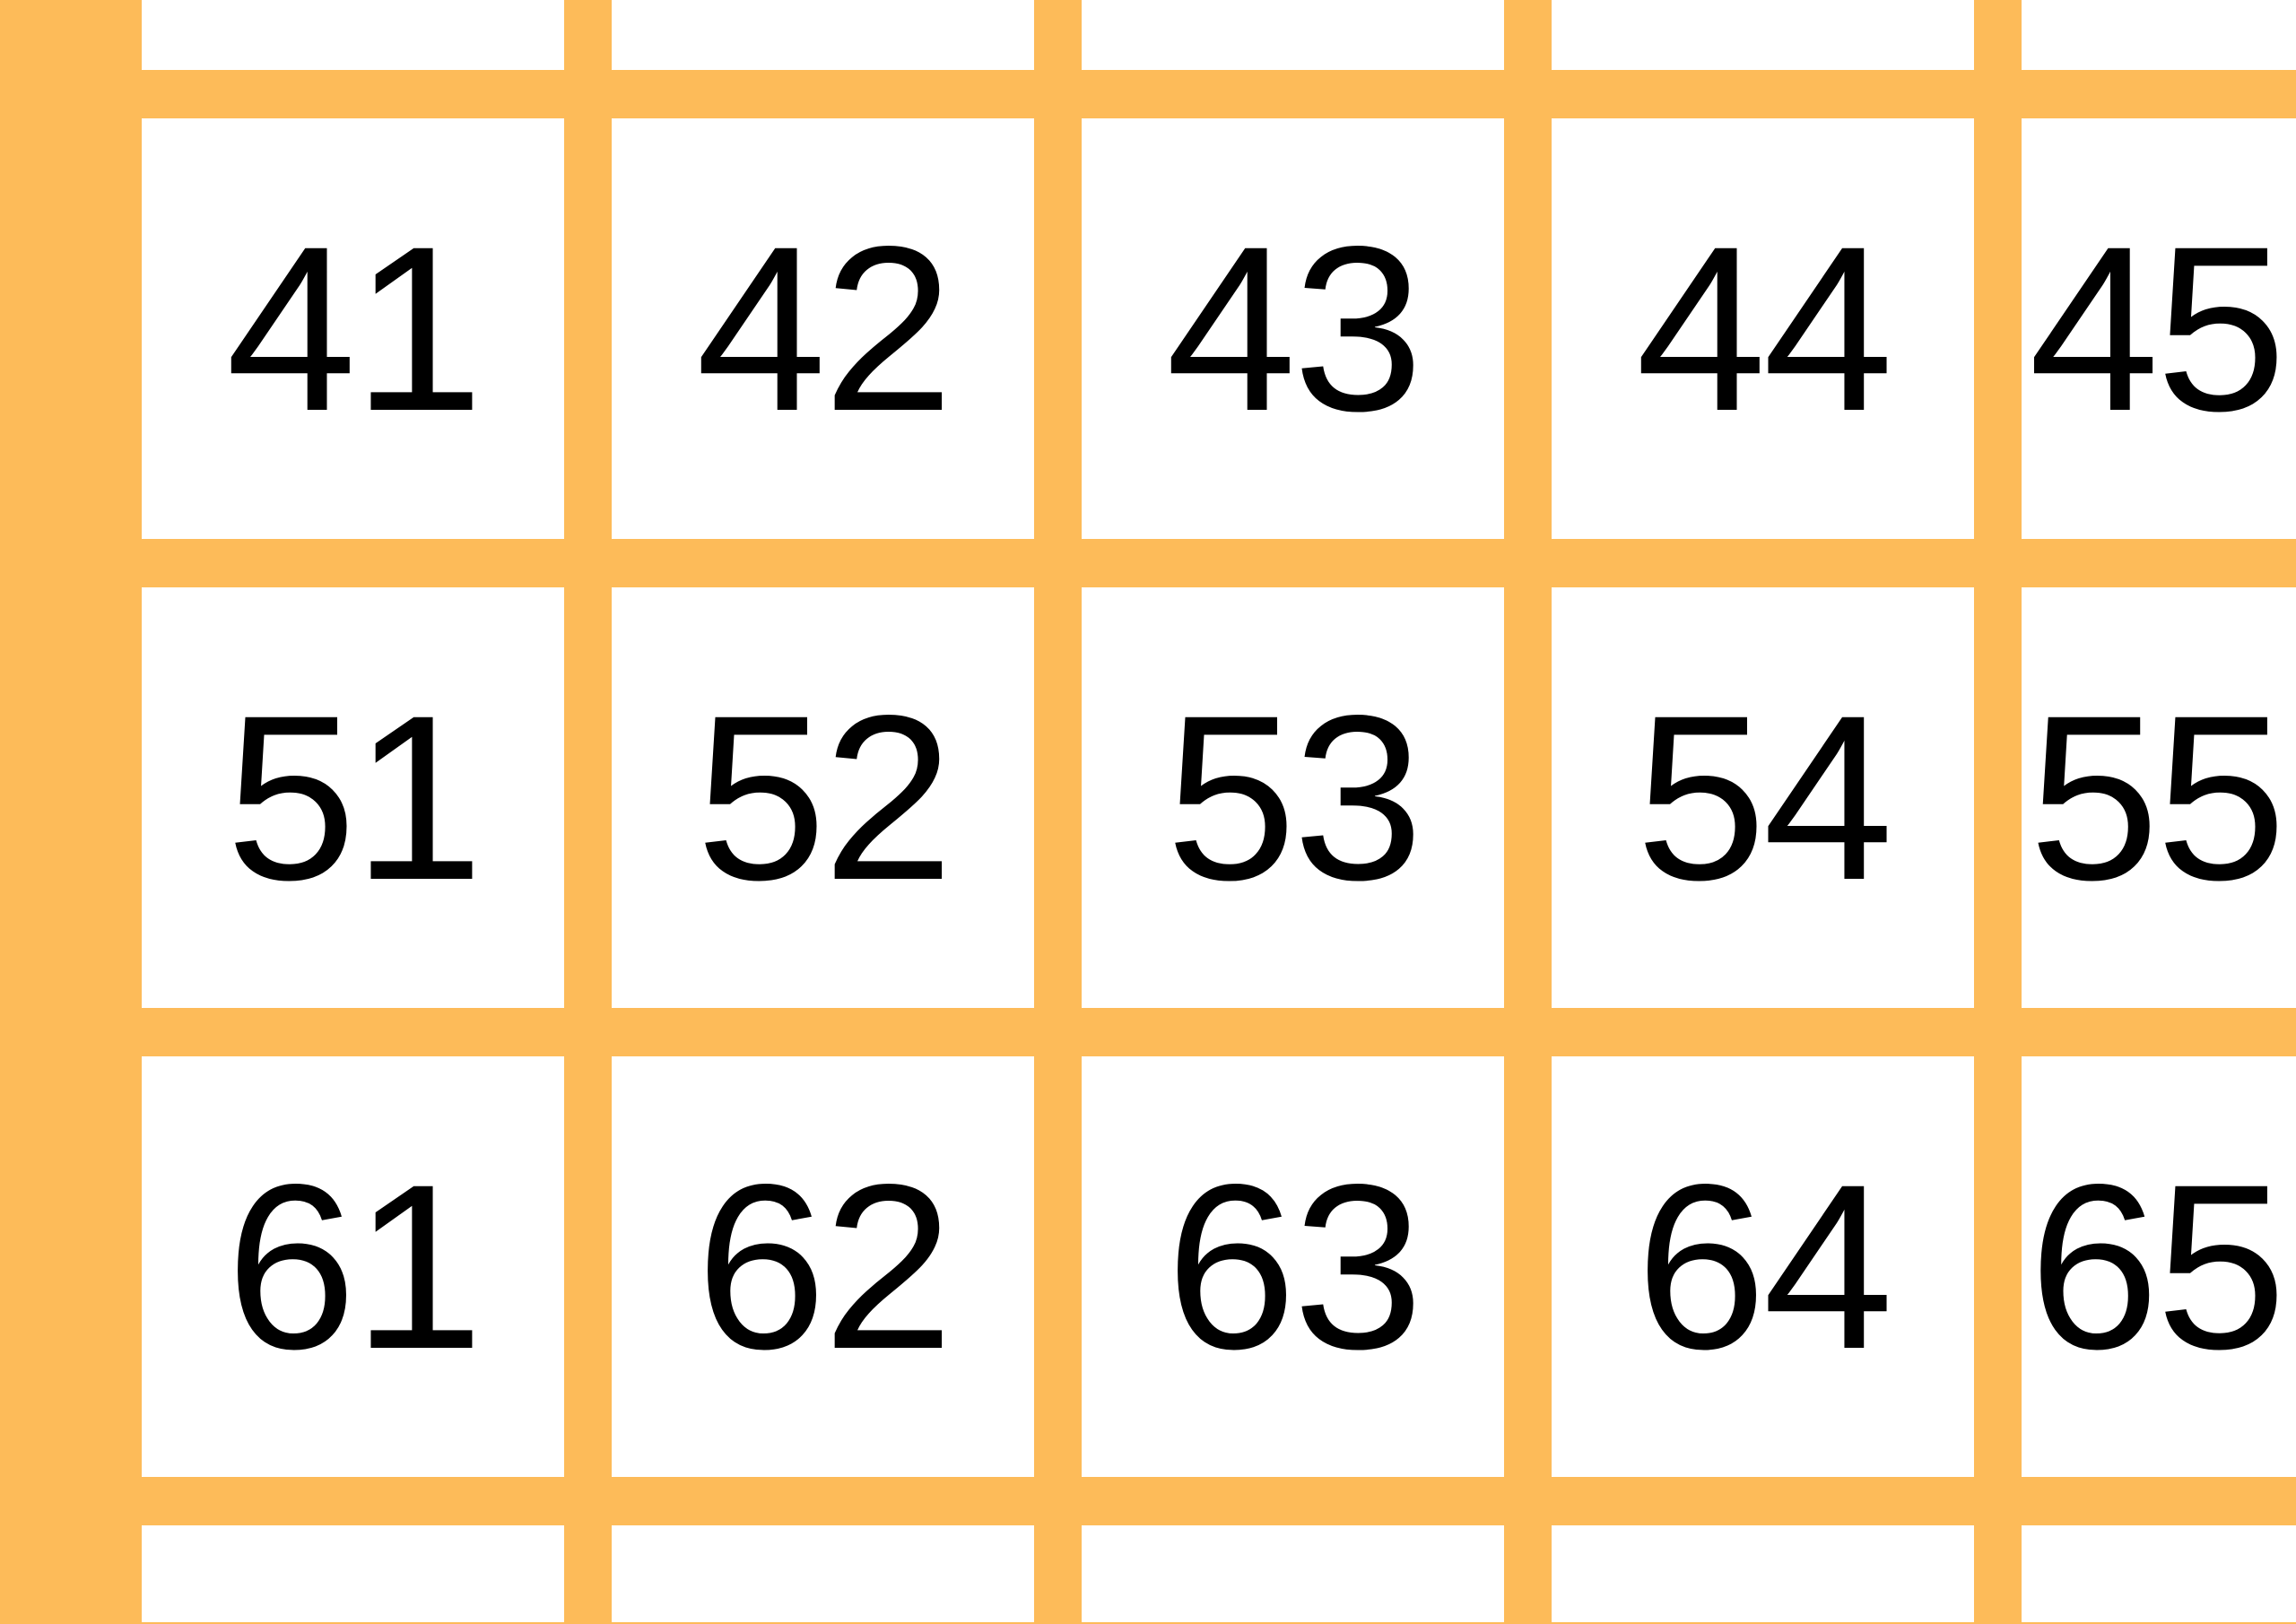  Describe the element at coordinates (1293, 1266) in the screenshot. I see `grid-cell-63: 63` at that location.